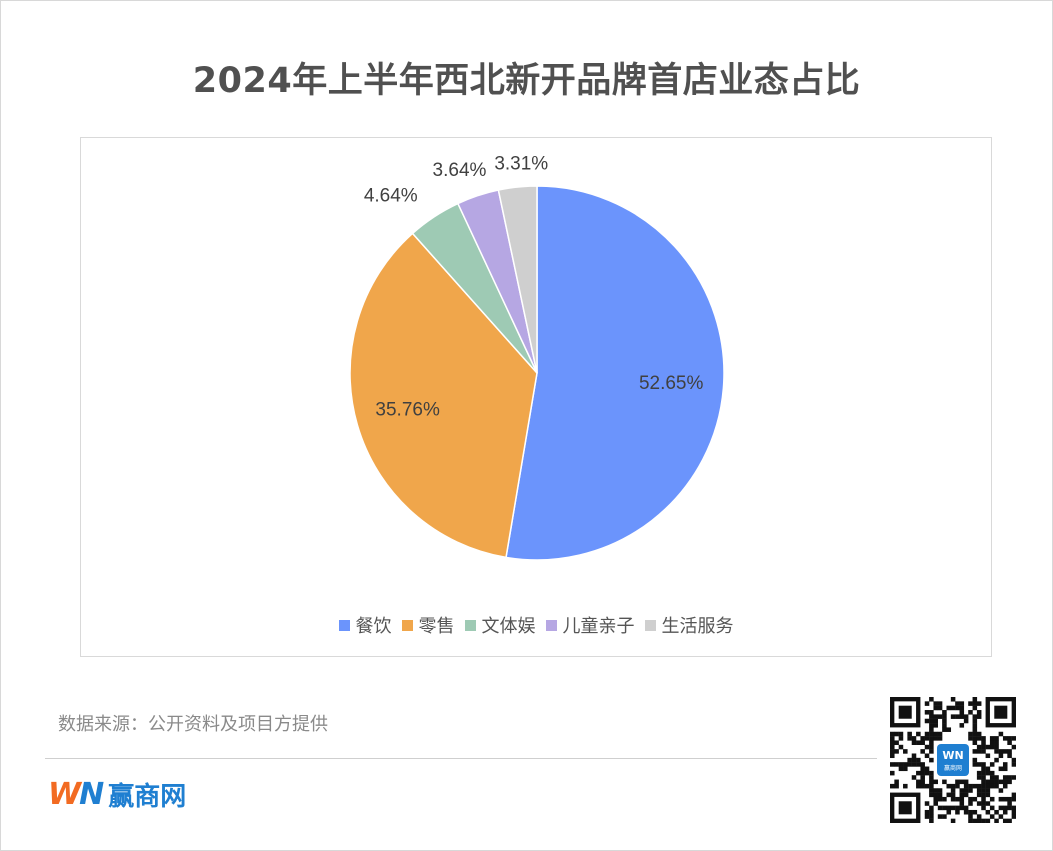 This screenshot has height=851, width=1053. Describe the element at coordinates (460, 170) in the screenshot. I see `data-label-kids-family: 3.64%` at that location.